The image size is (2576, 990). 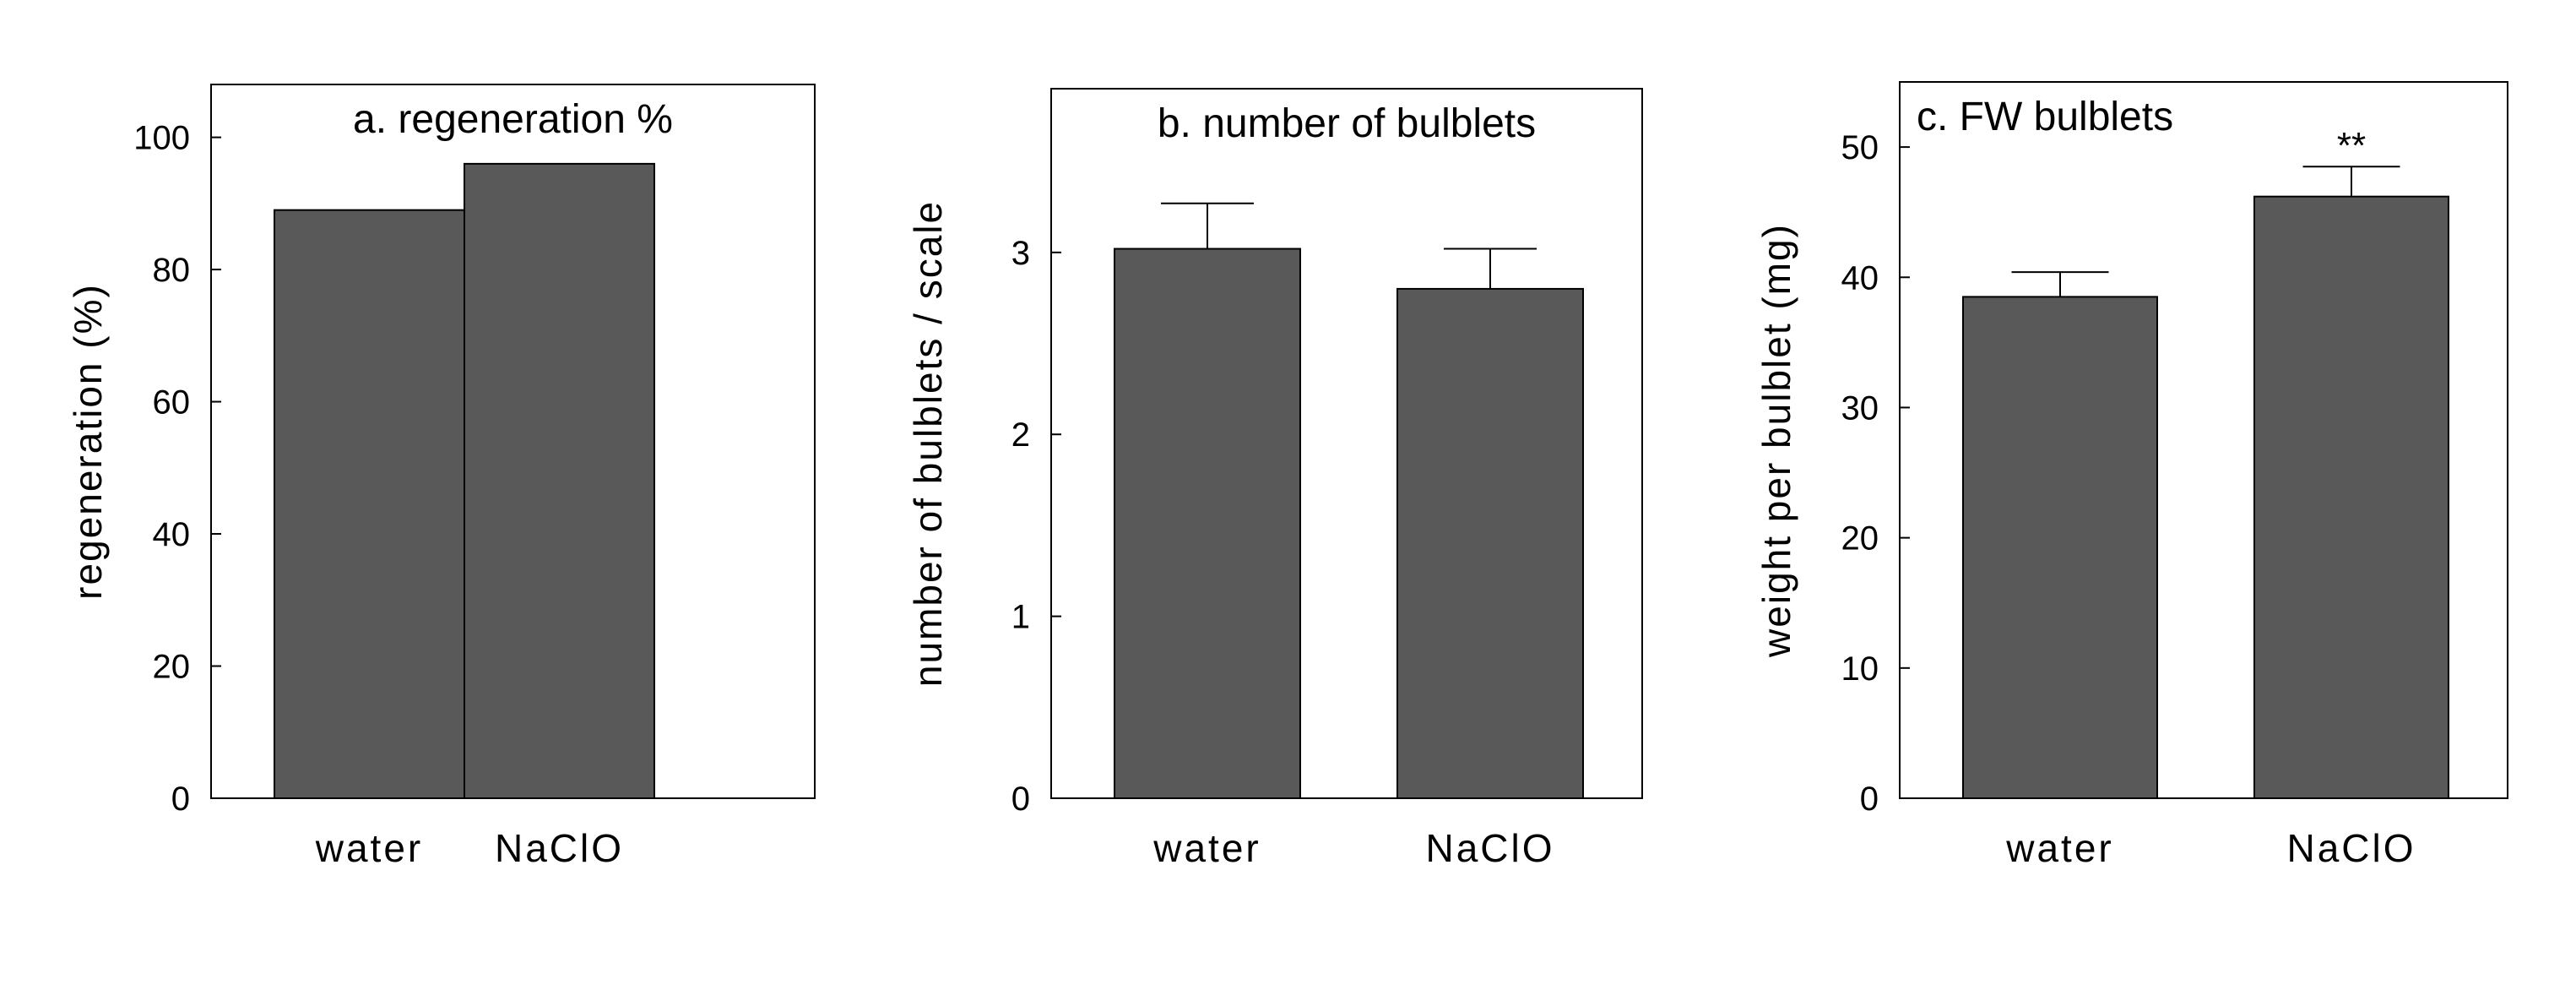 What do you see at coordinates (88, 441) in the screenshot?
I see `y-axis-label: regeneration (%)` at bounding box center [88, 441].